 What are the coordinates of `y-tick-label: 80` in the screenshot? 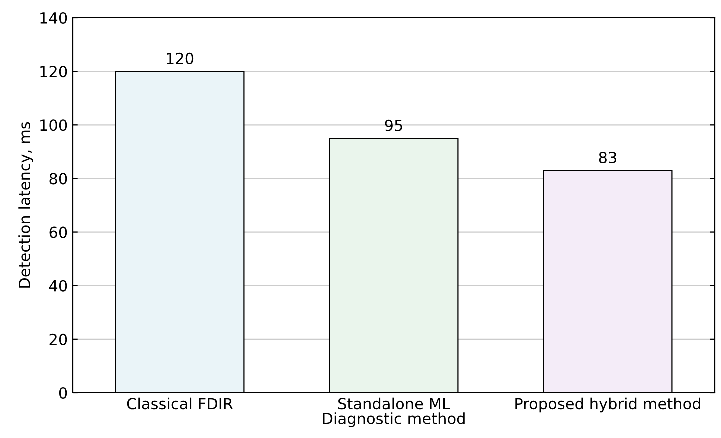 It's located at (59, 179).